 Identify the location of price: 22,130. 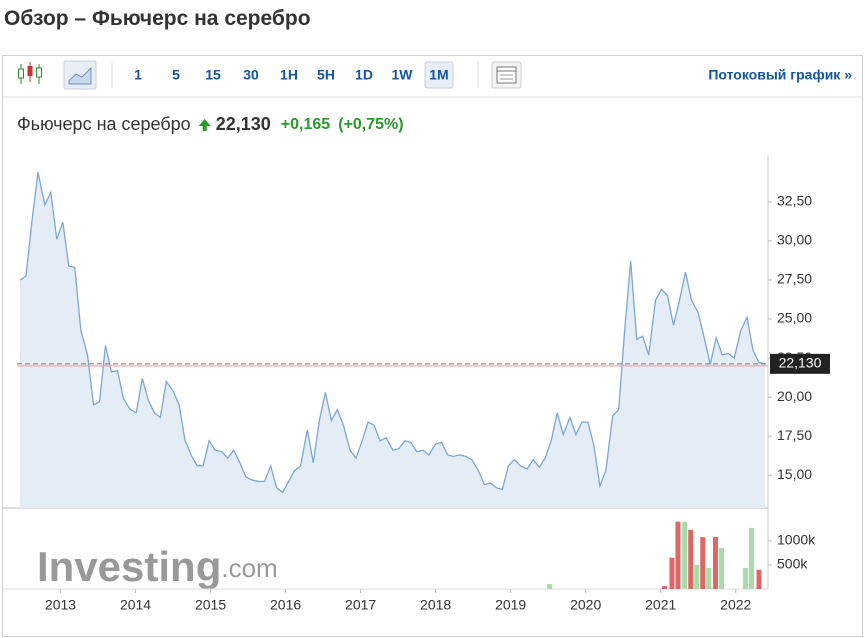
(243, 124).